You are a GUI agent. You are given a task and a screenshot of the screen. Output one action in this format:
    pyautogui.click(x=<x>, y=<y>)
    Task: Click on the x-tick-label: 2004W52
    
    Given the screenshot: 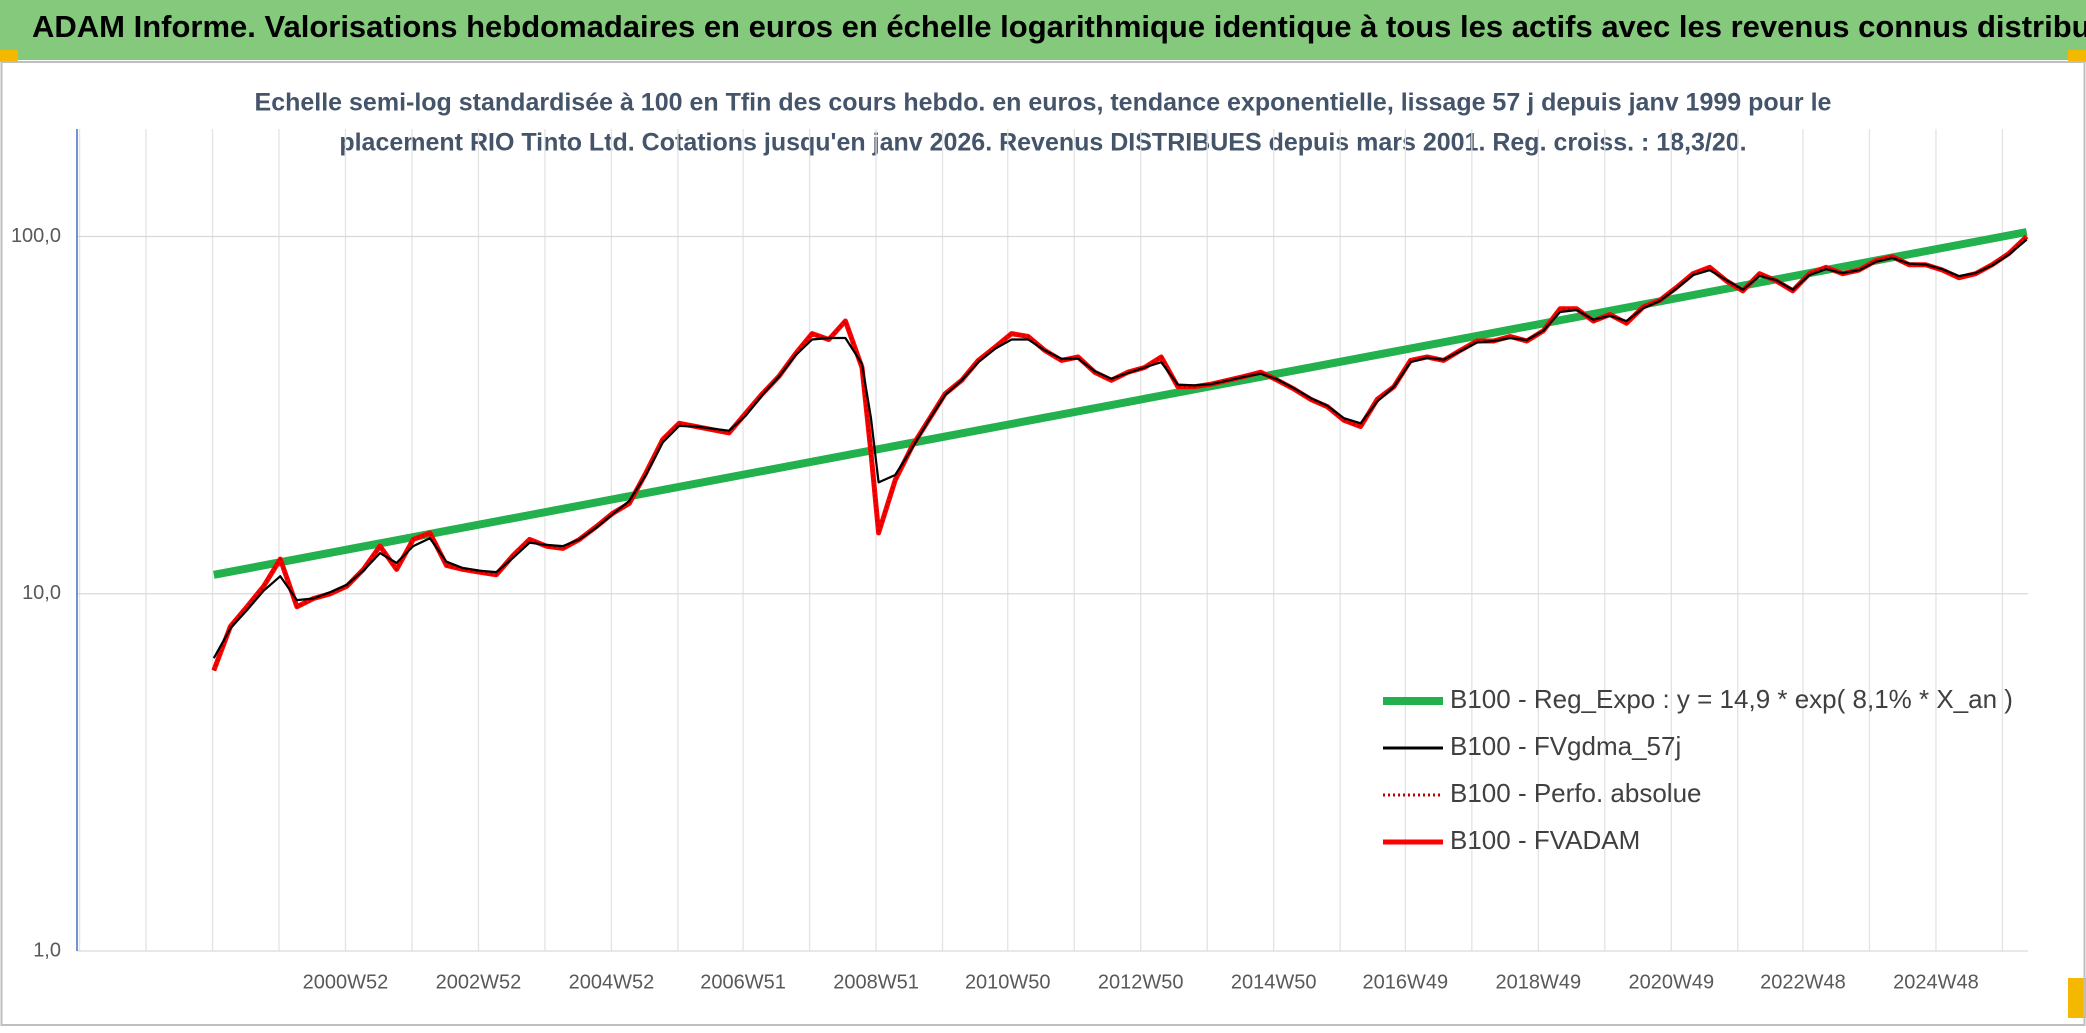 What is the action you would take?
    pyautogui.click(x=612, y=982)
    